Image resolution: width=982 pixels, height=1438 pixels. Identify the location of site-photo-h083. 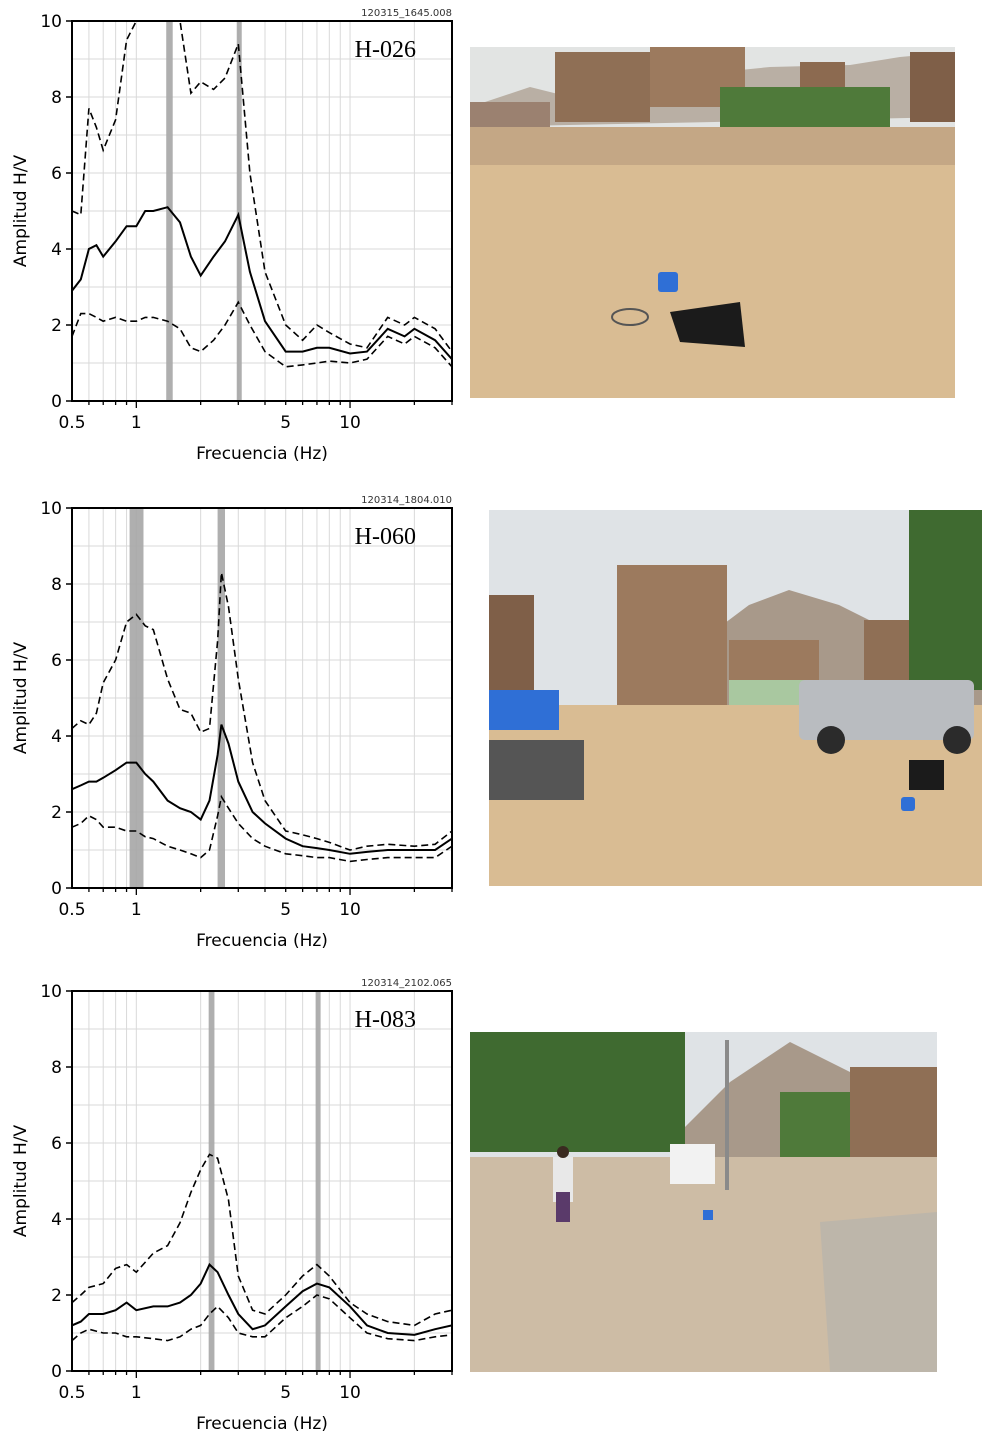
(703, 1202).